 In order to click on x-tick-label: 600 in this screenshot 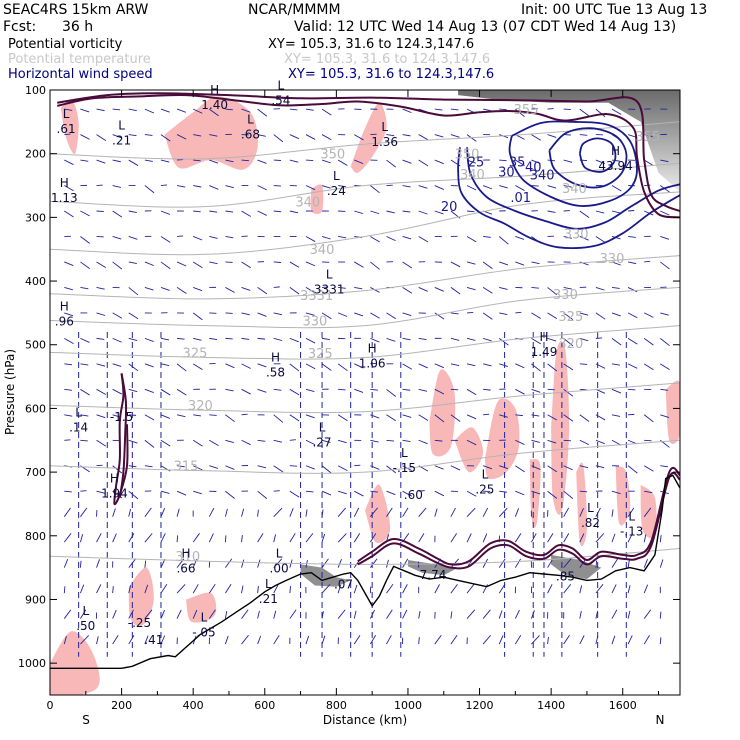, I will do `click(264, 705)`.